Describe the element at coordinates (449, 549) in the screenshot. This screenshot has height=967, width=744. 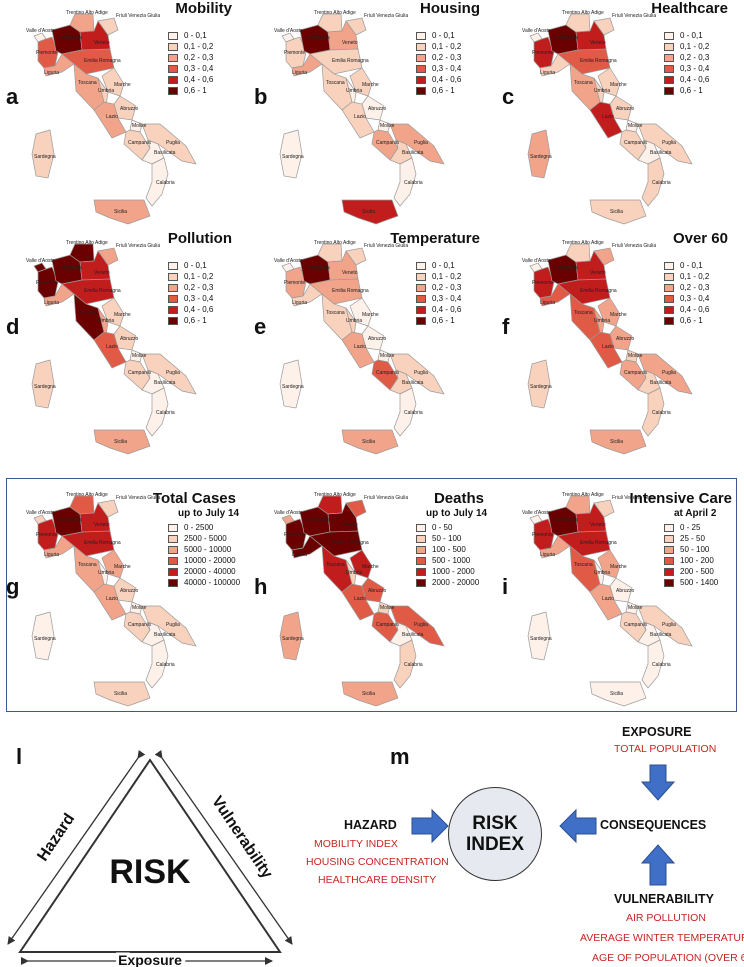
I see `legend-label: 100 - 500` at that location.